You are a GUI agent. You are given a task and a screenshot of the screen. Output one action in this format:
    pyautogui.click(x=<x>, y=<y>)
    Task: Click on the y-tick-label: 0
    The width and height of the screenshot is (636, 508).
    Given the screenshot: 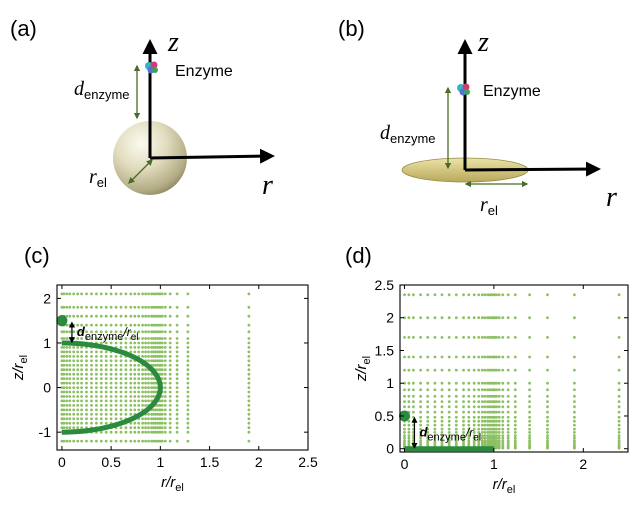 What is the action you would take?
    pyautogui.click(x=390, y=449)
    